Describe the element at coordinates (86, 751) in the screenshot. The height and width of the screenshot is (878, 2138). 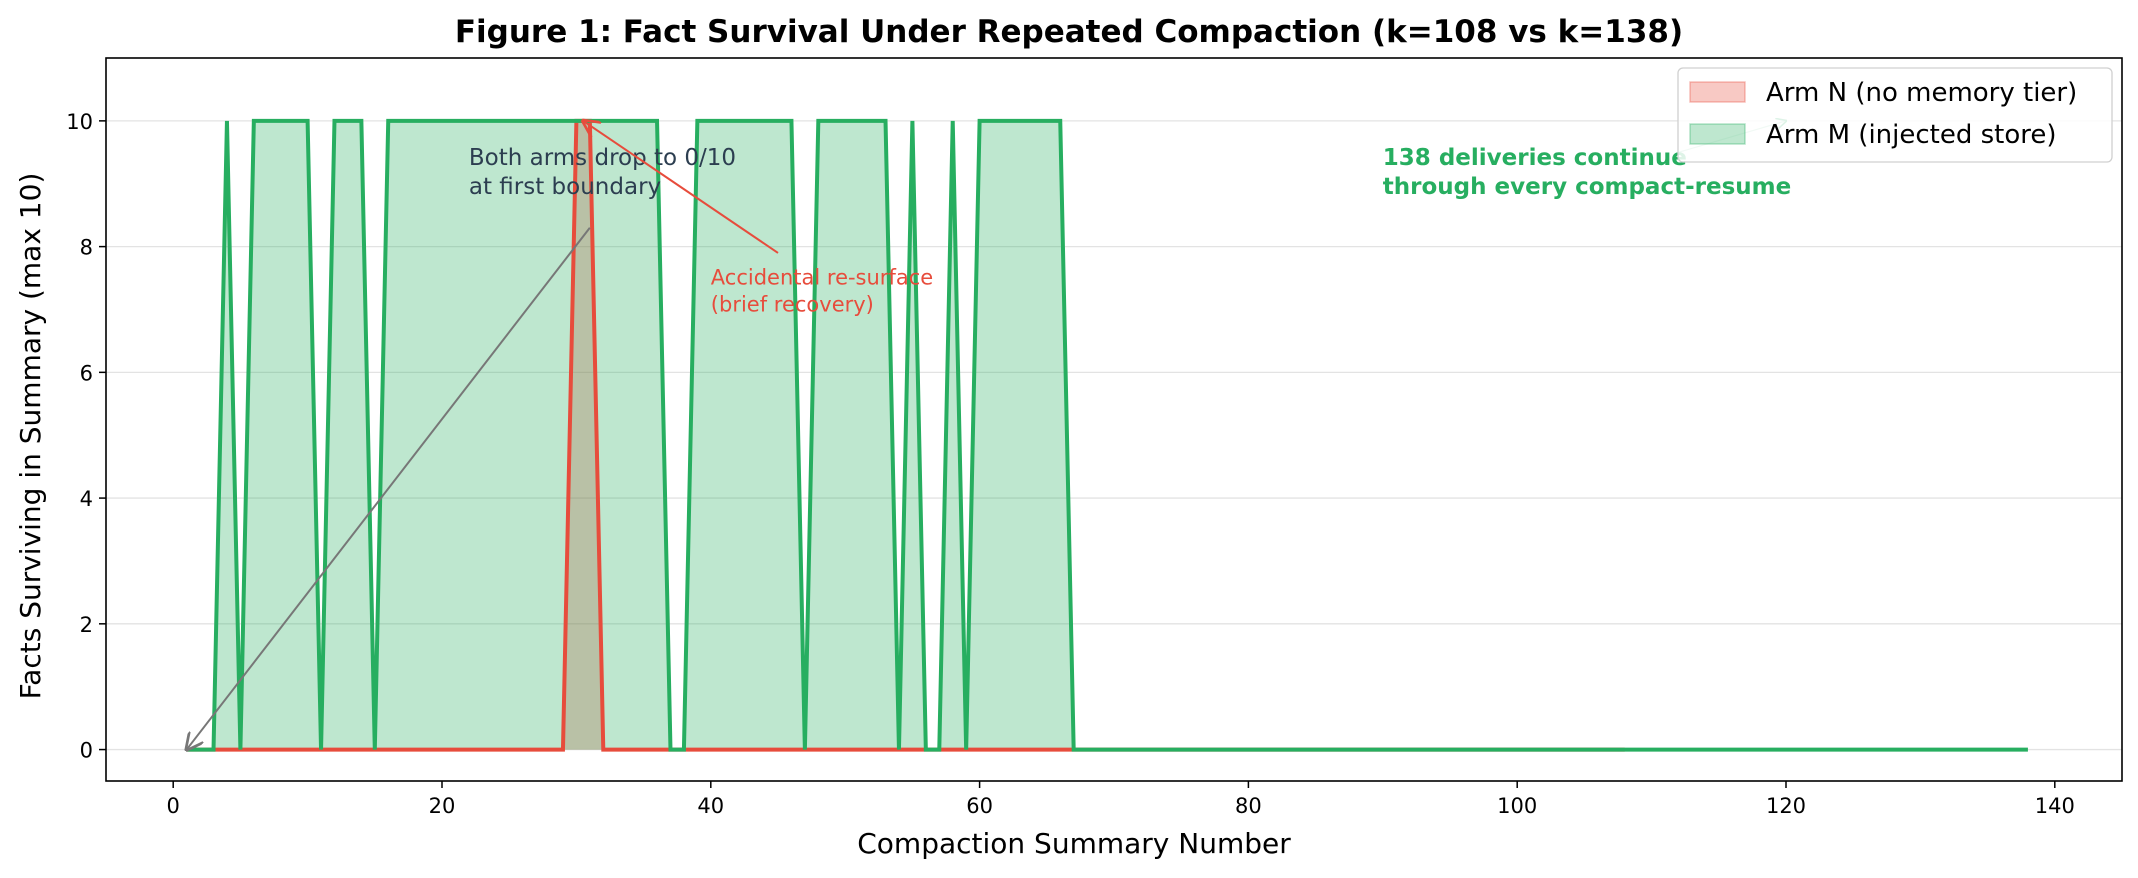
I see `y-tick-label: 0` at that location.